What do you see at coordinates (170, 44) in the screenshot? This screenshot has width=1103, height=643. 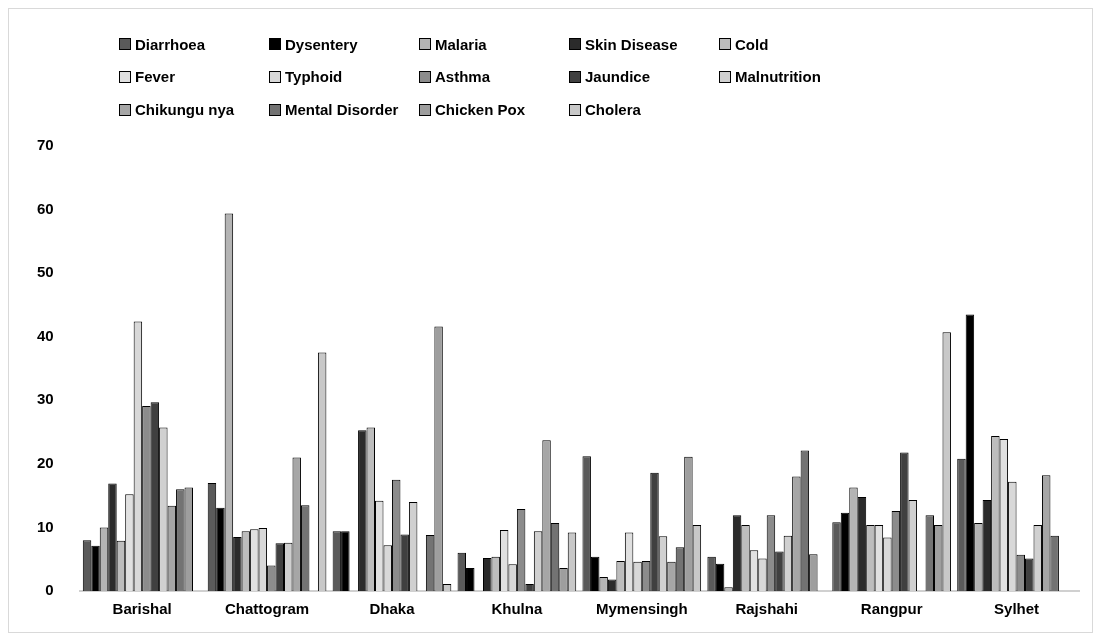 I see `legend-label: Diarrhoea` at bounding box center [170, 44].